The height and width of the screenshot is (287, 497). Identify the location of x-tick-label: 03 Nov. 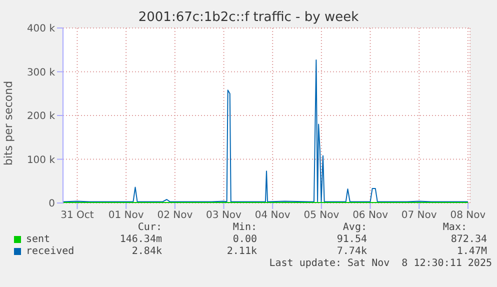
(224, 216).